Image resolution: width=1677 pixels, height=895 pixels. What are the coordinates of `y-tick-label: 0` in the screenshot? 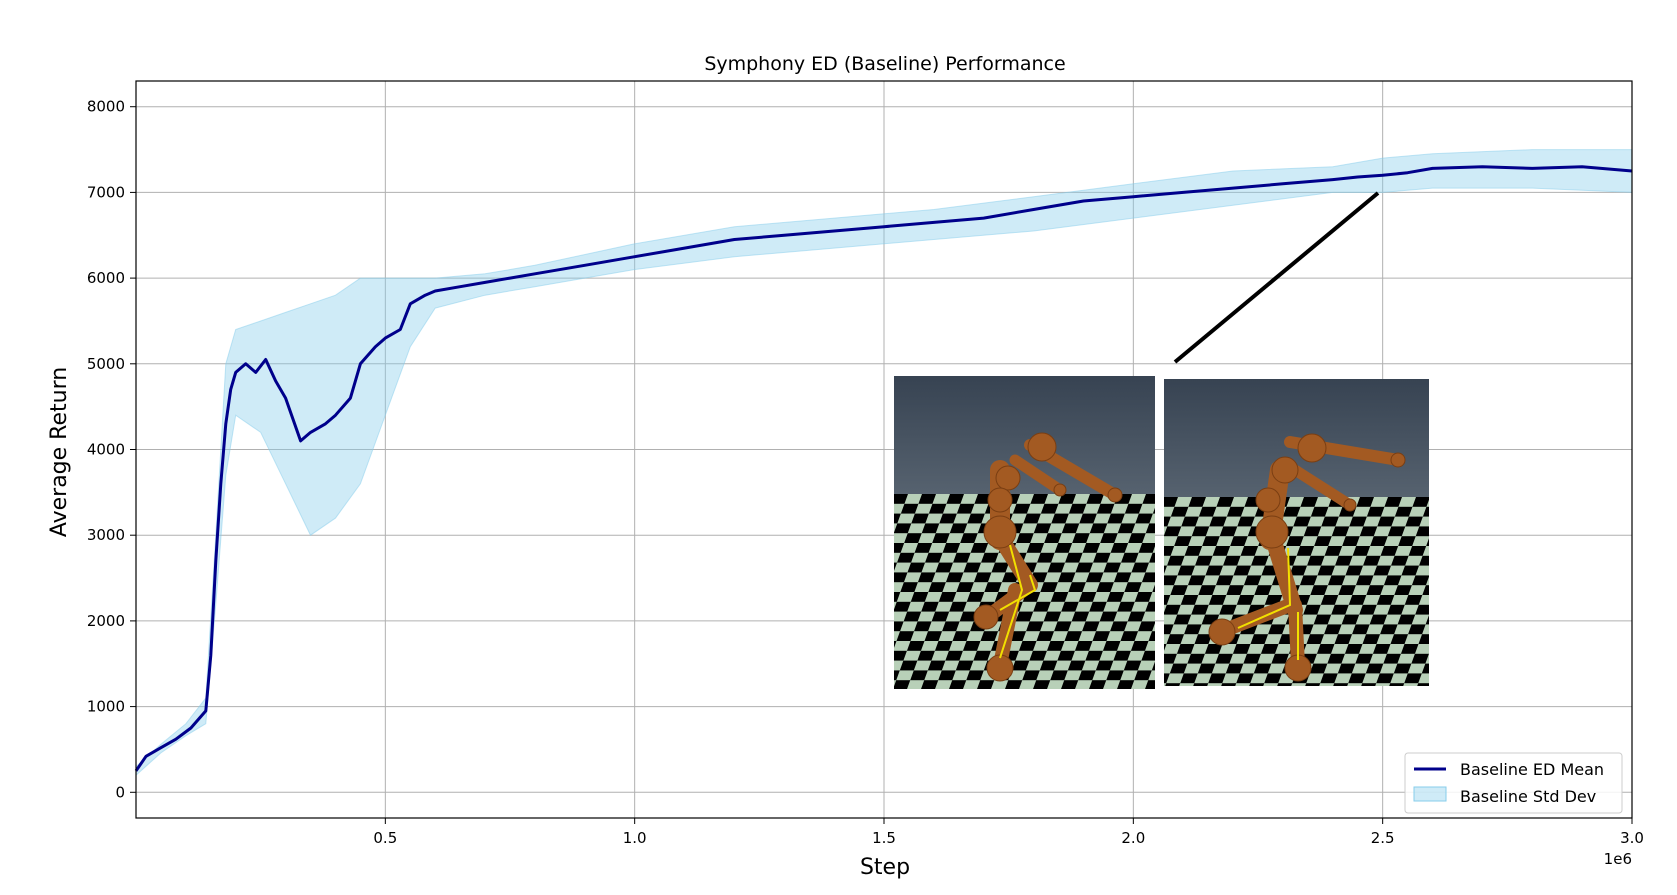 It's located at (120, 792).